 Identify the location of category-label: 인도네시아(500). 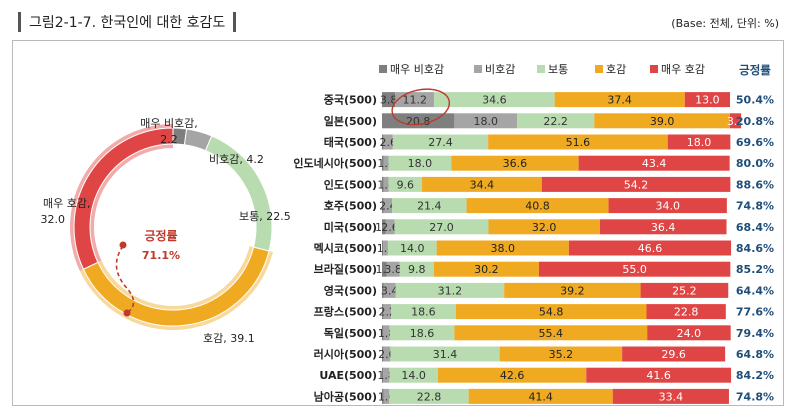
(335, 163).